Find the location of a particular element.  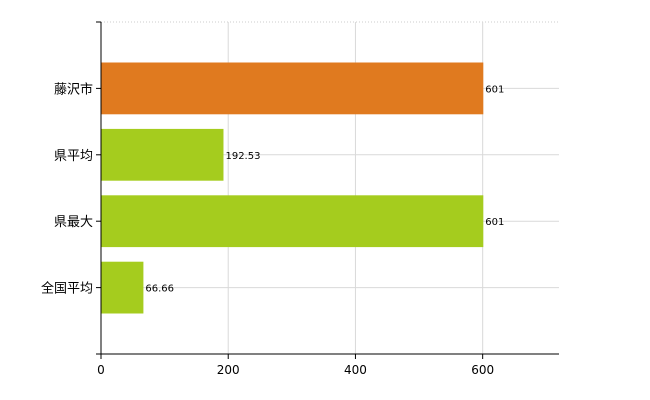

x-tick-label: 600 is located at coordinates (482, 370).